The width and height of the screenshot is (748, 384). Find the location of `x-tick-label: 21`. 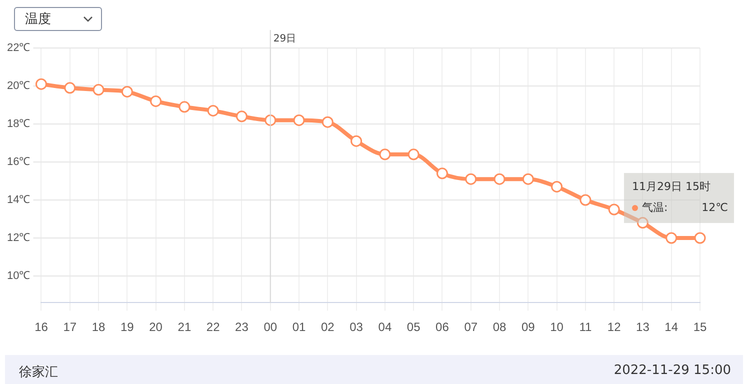

x-tick-label: 21 is located at coordinates (185, 327).